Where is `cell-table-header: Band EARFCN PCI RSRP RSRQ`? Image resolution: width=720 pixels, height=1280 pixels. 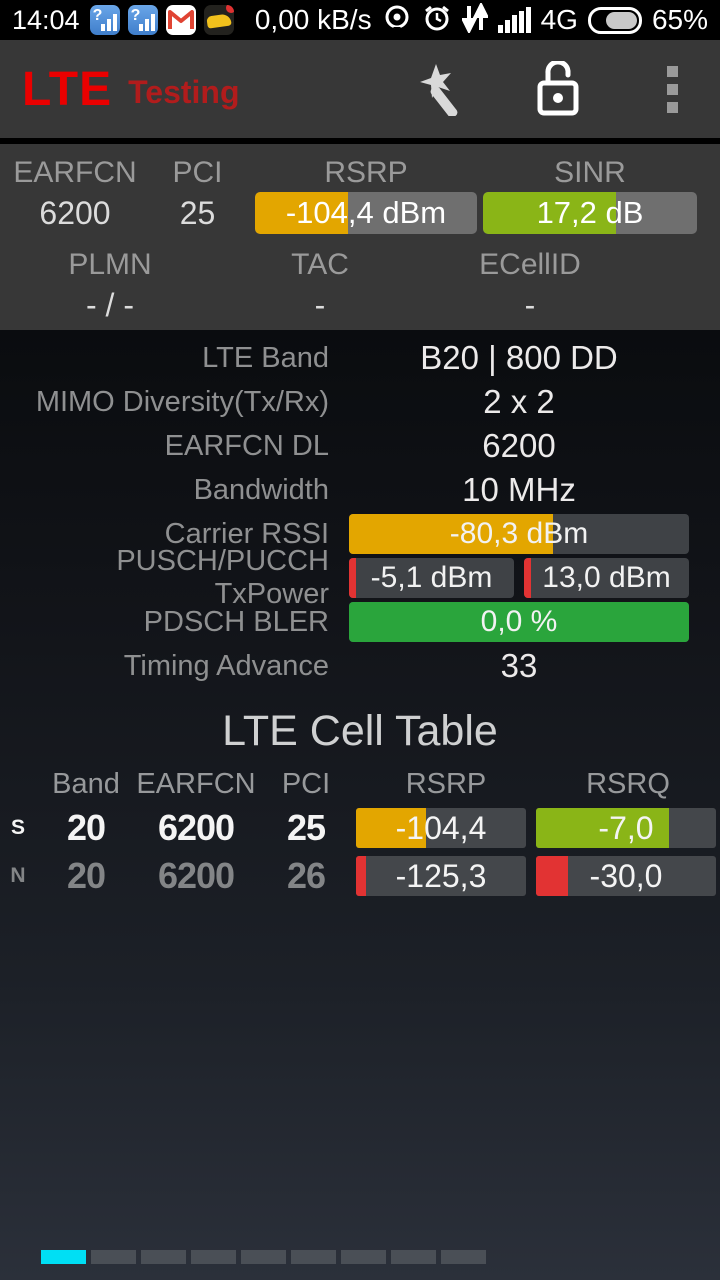 cell-table-header: Band EARFCN PCI RSRP RSRQ is located at coordinates (360, 784).